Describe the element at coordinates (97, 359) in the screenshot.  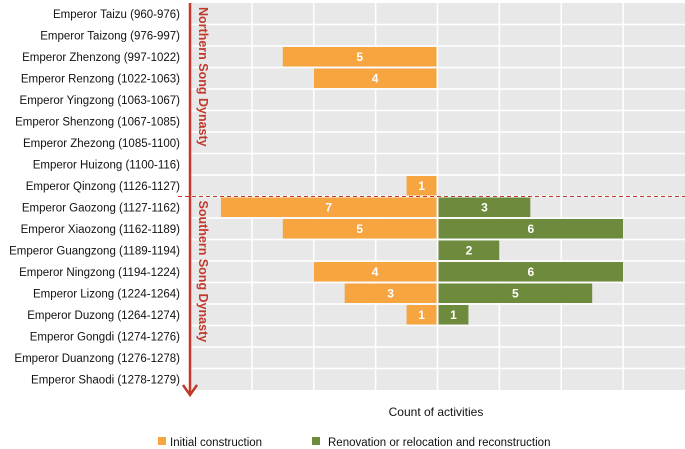
I see `category-label: Emperor Duanzong (1276-1278)` at that location.